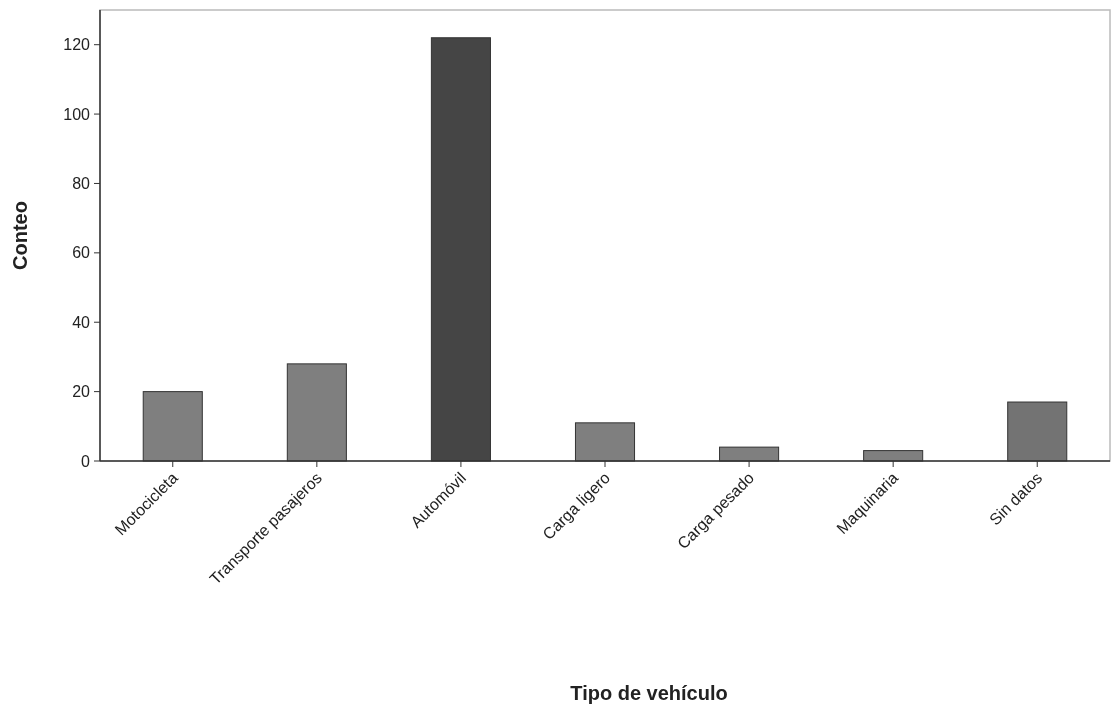 The image size is (1112, 713). Describe the element at coordinates (20, 235) in the screenshot. I see `y-axis-title: Conteo` at that location.